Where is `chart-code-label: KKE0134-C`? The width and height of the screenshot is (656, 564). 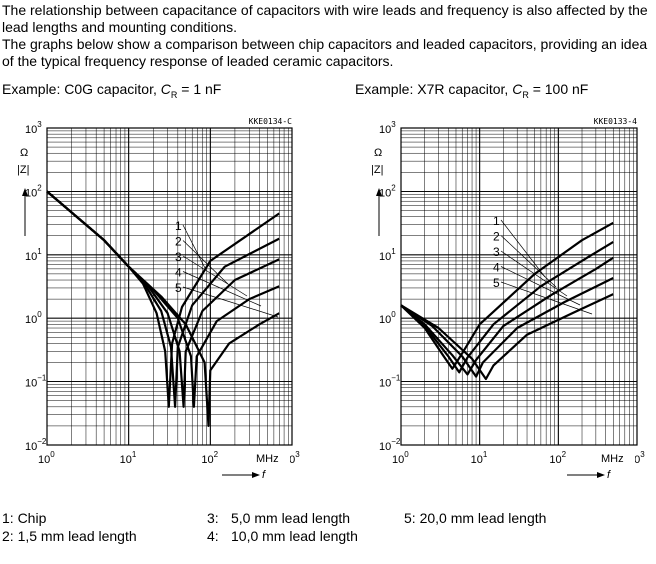 chart-code-label: KKE0134-C is located at coordinates (271, 121).